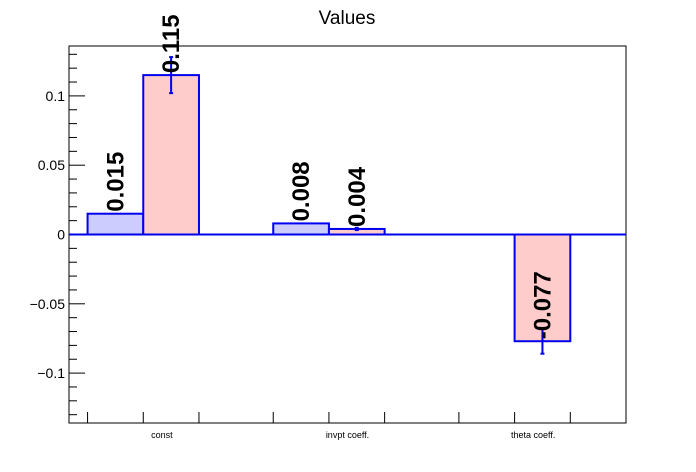 The image size is (696, 472). I want to click on chart-title: Values, so click(347, 18).